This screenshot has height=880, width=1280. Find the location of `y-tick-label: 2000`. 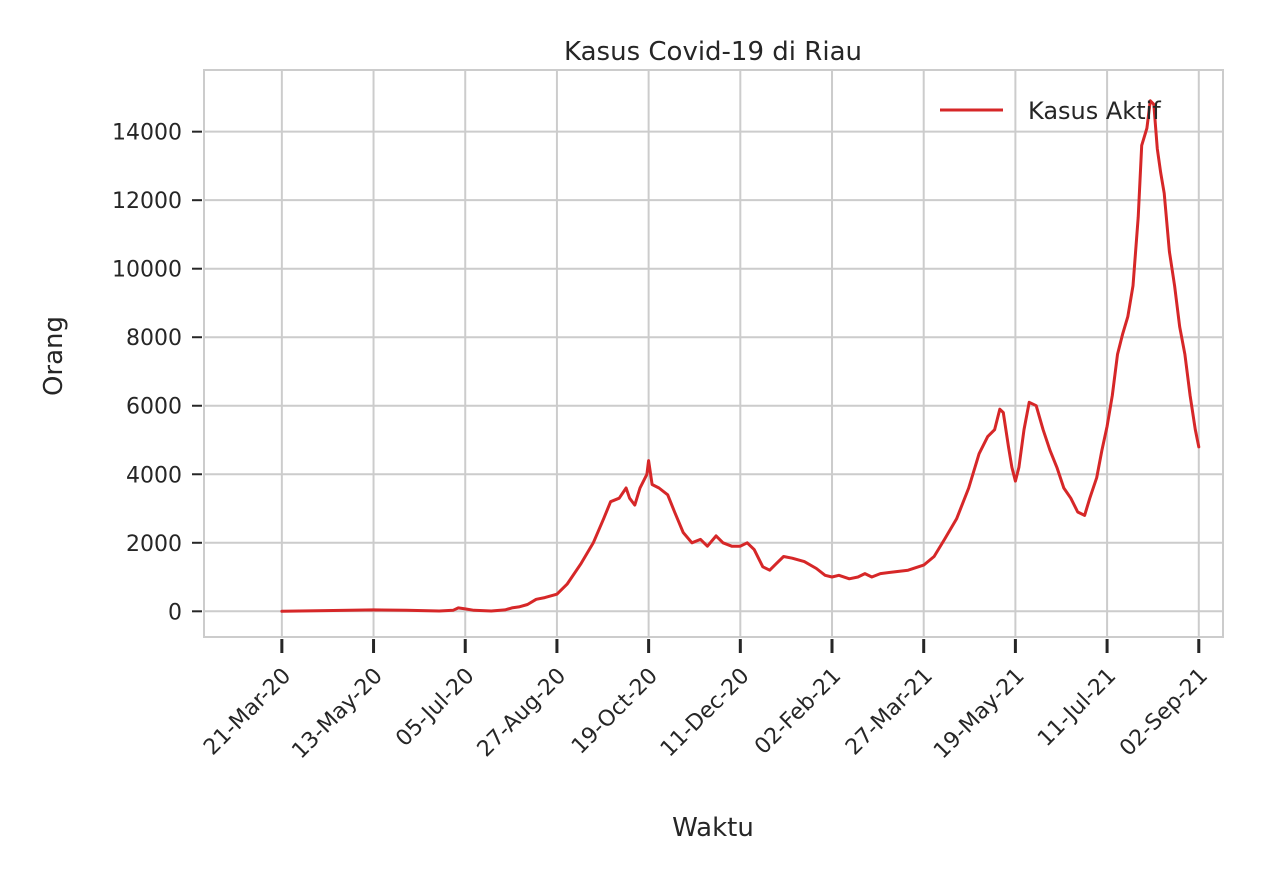

y-tick-label: 2000 is located at coordinates (154, 544).